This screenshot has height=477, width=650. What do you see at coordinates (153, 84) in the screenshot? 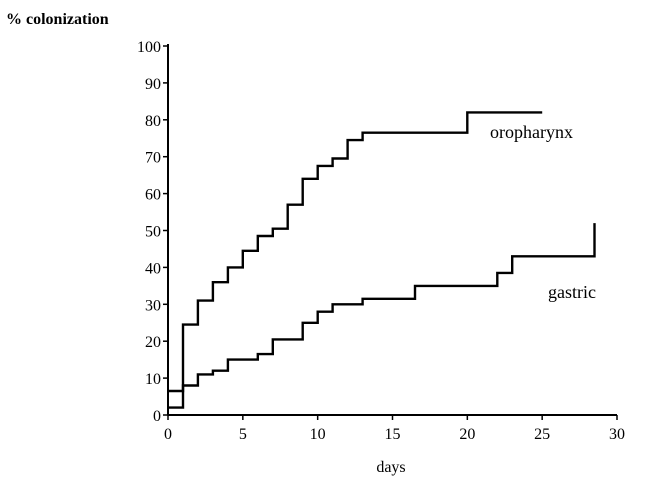
I see `y-tick-label: 90` at bounding box center [153, 84].